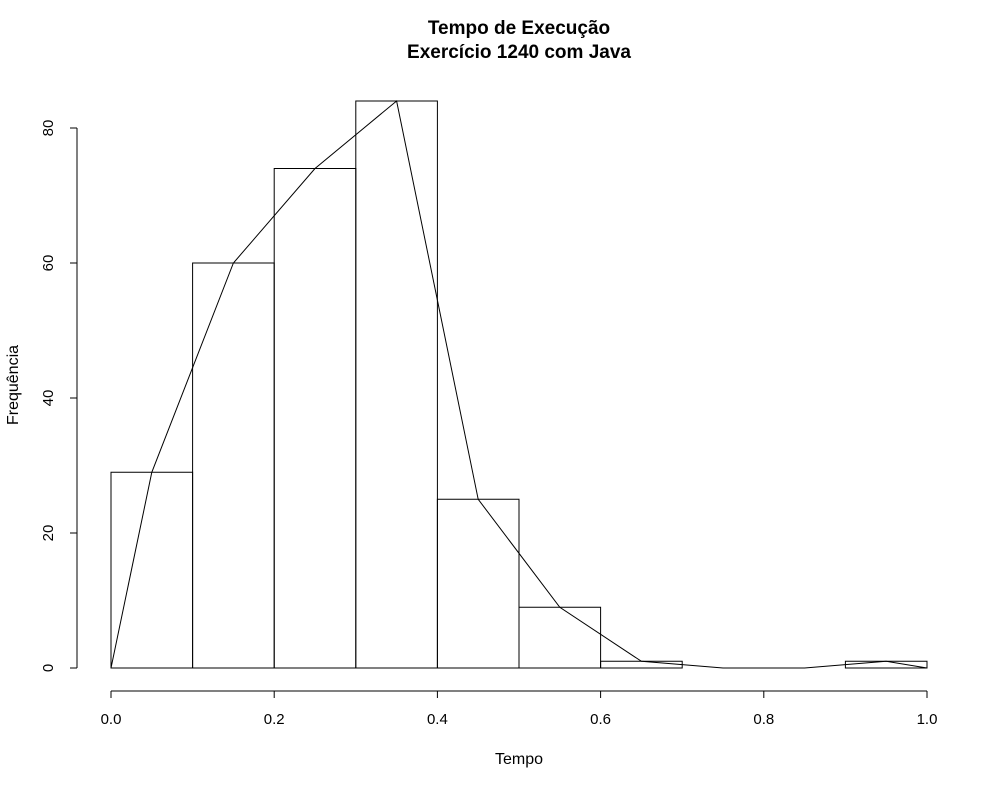 The image size is (1000, 789). What do you see at coordinates (48, 398) in the screenshot?
I see `y-tick-label-2: 40` at bounding box center [48, 398].